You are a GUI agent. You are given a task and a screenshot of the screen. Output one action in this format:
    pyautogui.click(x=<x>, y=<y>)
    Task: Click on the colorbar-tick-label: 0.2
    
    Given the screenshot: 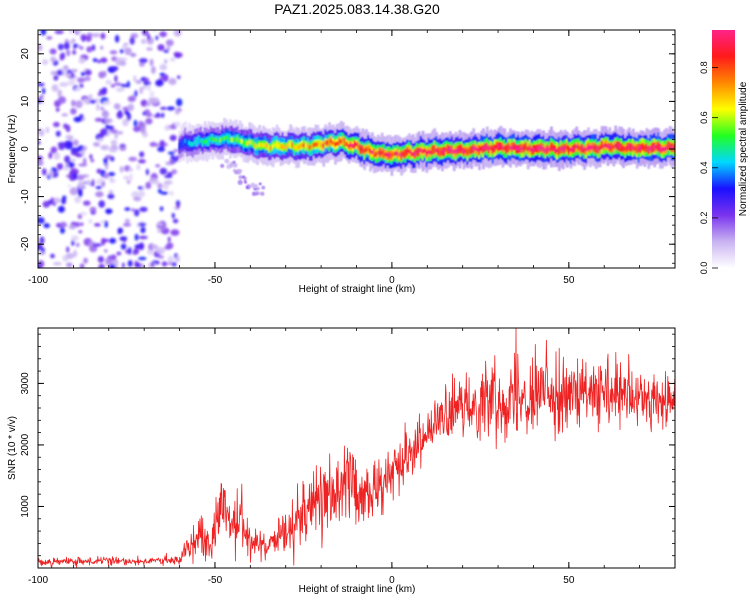 What is the action you would take?
    pyautogui.click(x=704, y=218)
    